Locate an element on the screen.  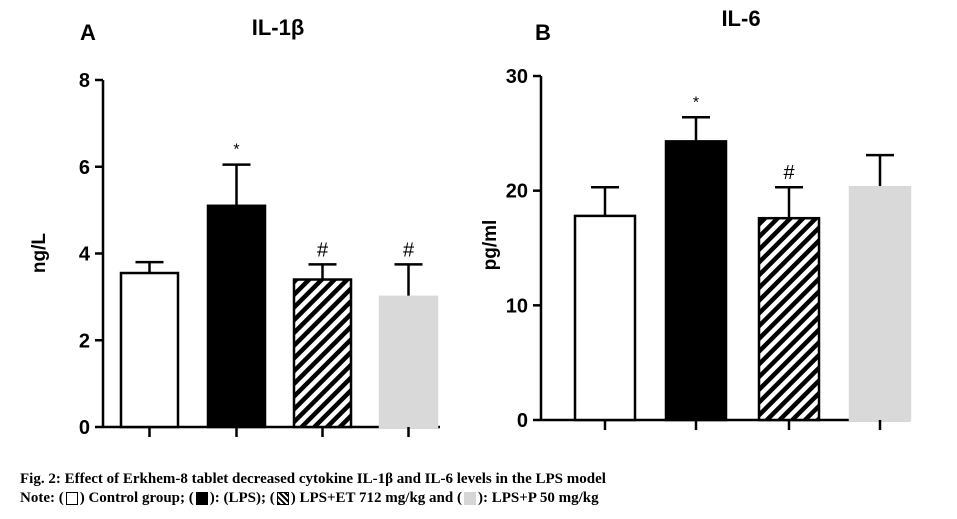
y-tick-label: 20 is located at coordinates (517, 192).